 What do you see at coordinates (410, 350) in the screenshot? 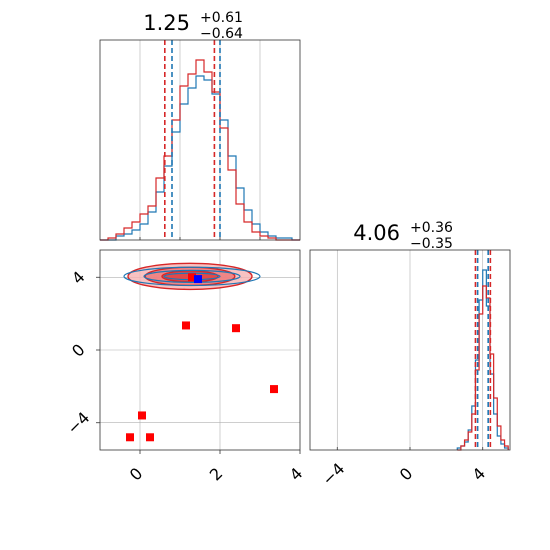
I see `hist-panel-param2-frame` at bounding box center [410, 350].